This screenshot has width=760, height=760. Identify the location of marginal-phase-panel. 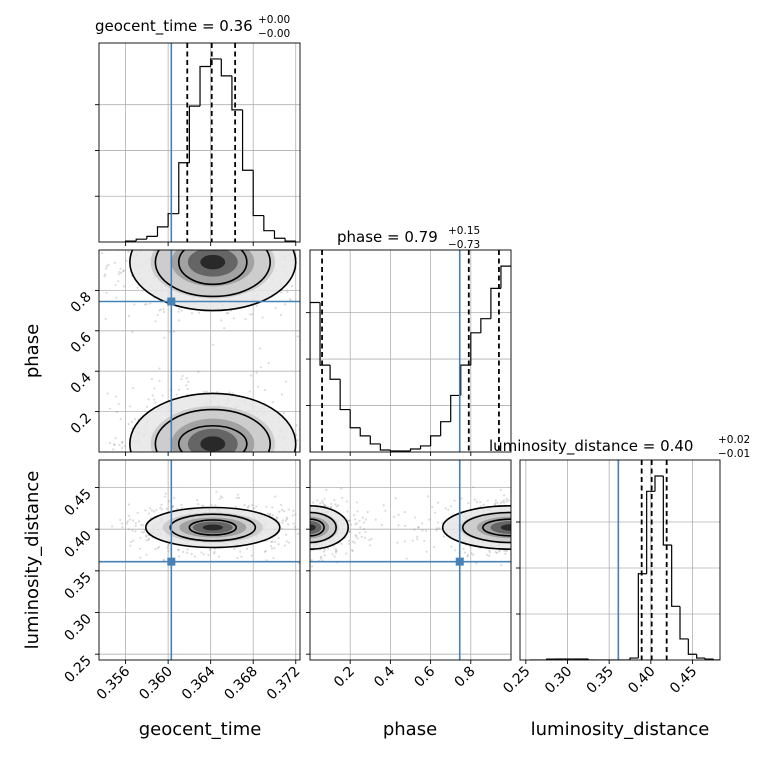
(409, 352).